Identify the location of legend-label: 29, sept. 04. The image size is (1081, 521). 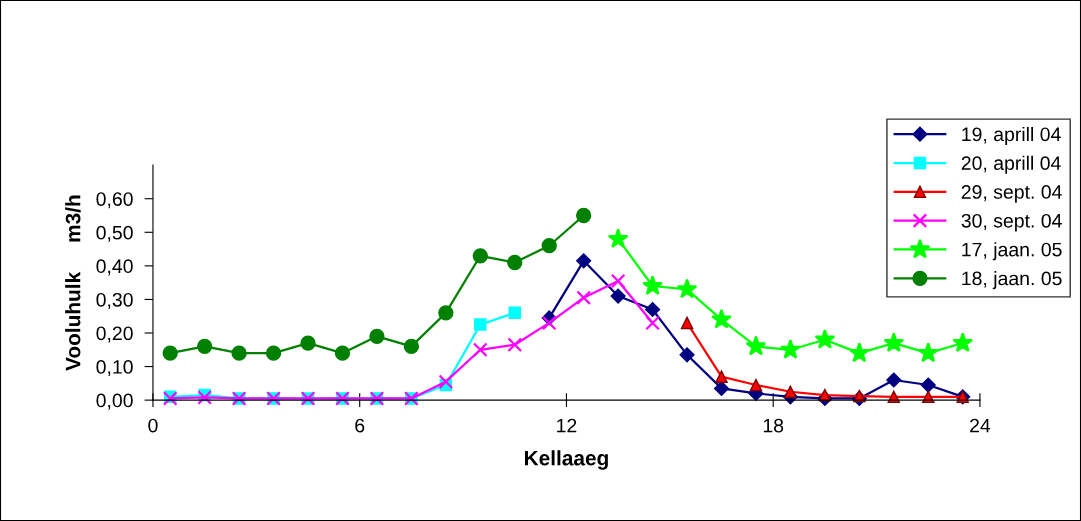
(1011, 194).